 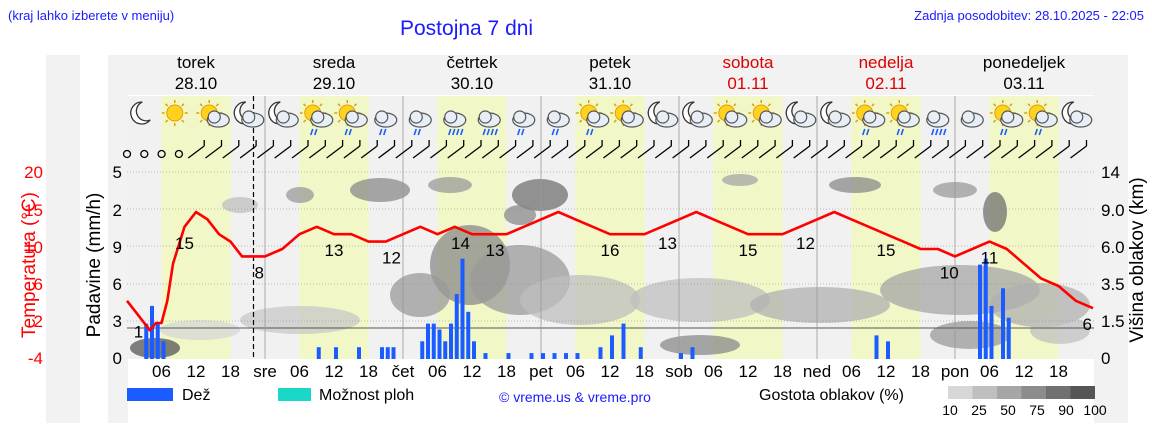 What do you see at coordinates (782, 371) in the screenshot?
I see `x-tick-label: 18` at bounding box center [782, 371].